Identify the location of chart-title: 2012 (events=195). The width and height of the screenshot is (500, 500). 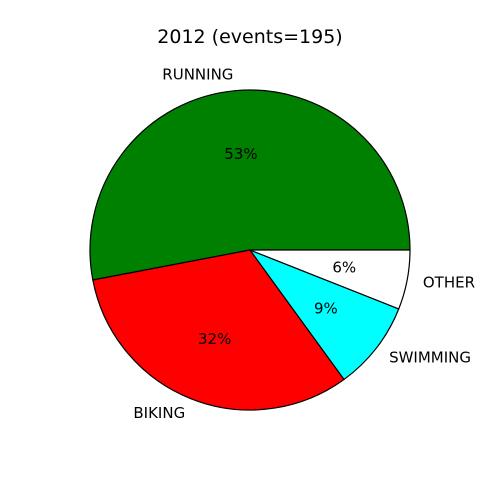
(249, 37).